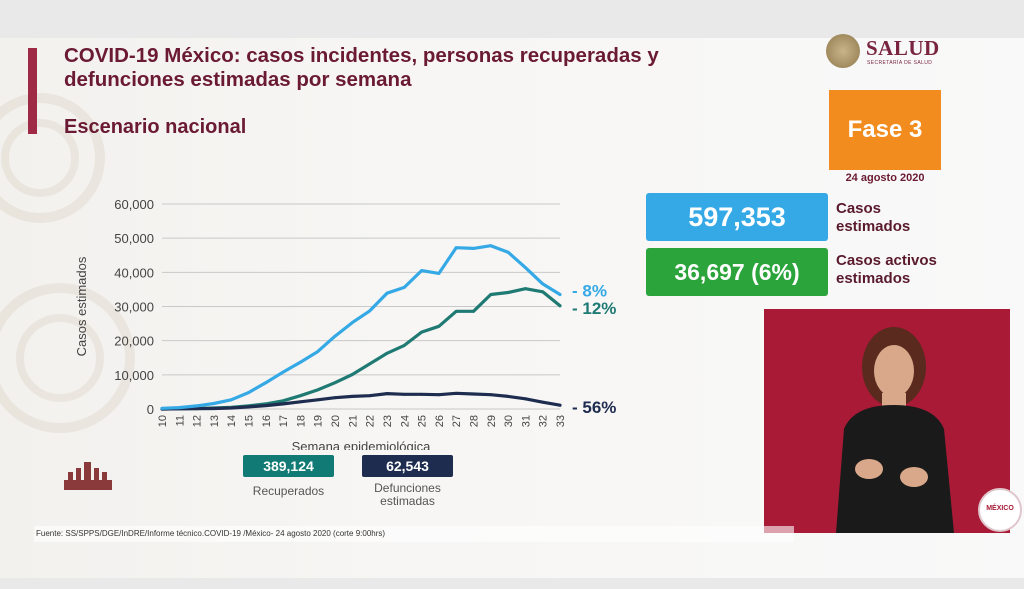  I want to click on deaths-label: Defunciones estimadas, so click(407, 494).